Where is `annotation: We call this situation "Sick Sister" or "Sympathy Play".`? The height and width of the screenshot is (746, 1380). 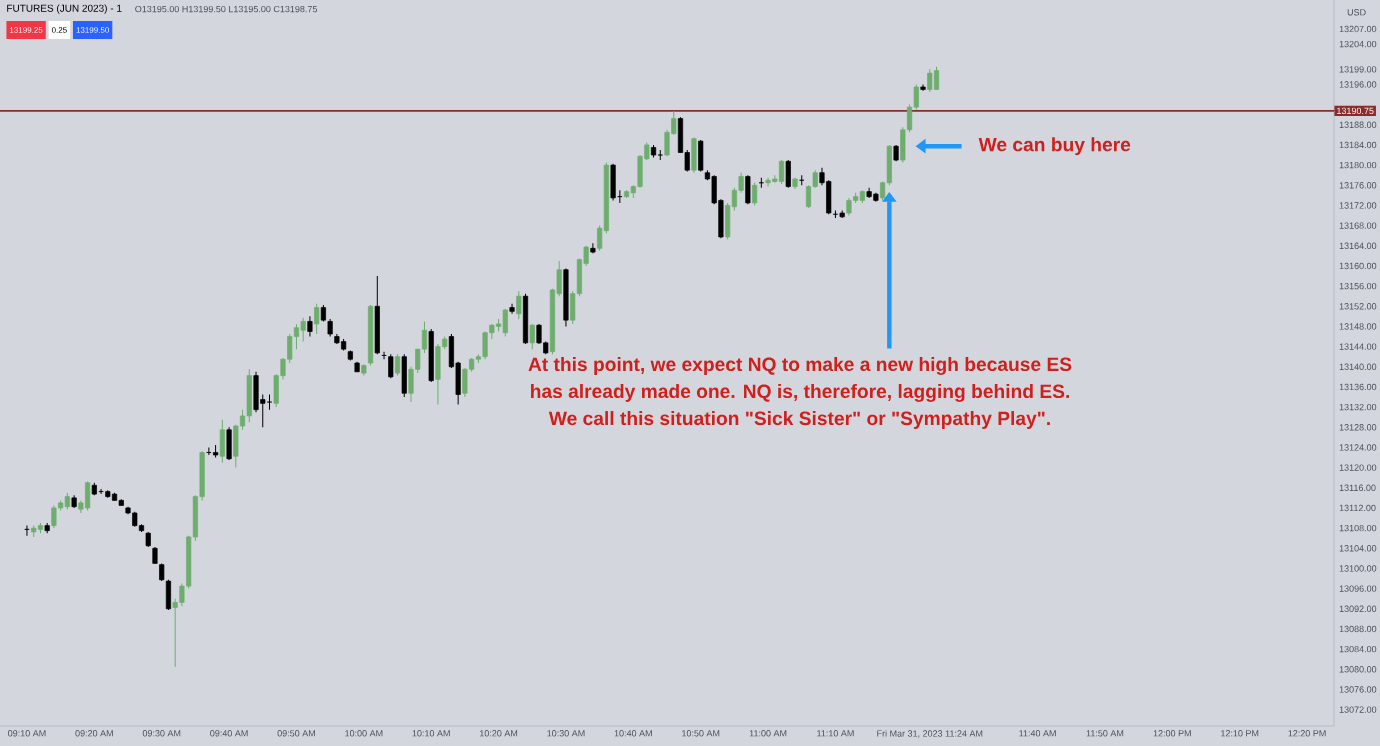
annotation: We call this situation "Sick Sister" or "Sympathy Play". is located at coordinates (799, 420).